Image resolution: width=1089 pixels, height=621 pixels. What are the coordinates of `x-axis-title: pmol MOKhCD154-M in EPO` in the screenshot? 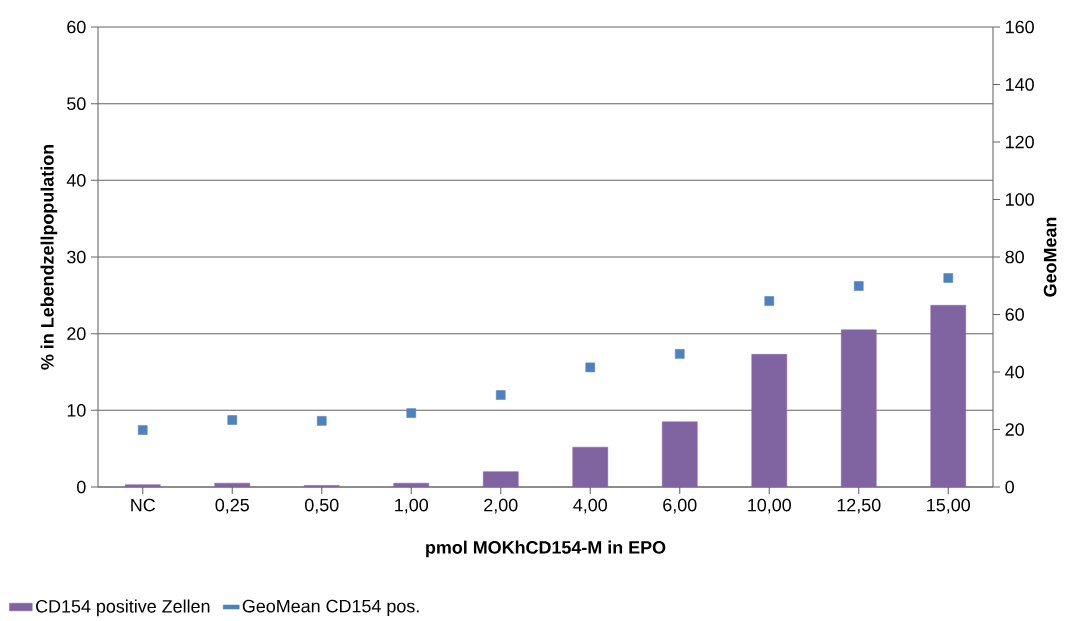 It's located at (546, 549).